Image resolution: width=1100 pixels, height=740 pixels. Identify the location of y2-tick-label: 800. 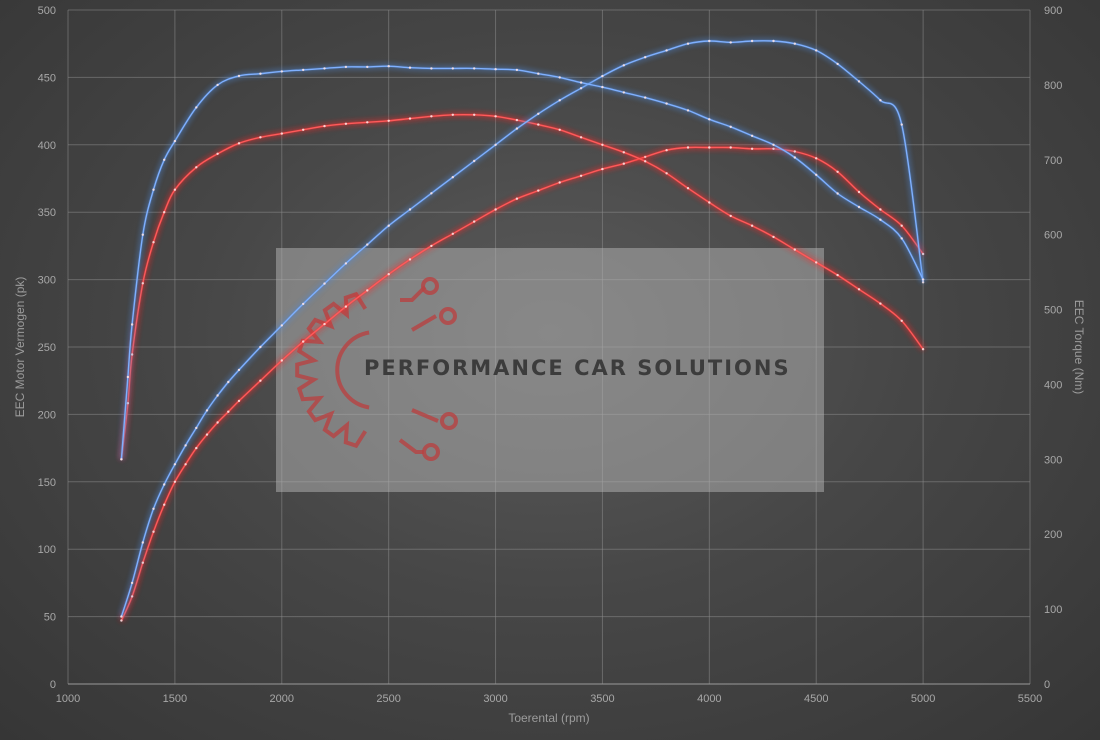
(1053, 86).